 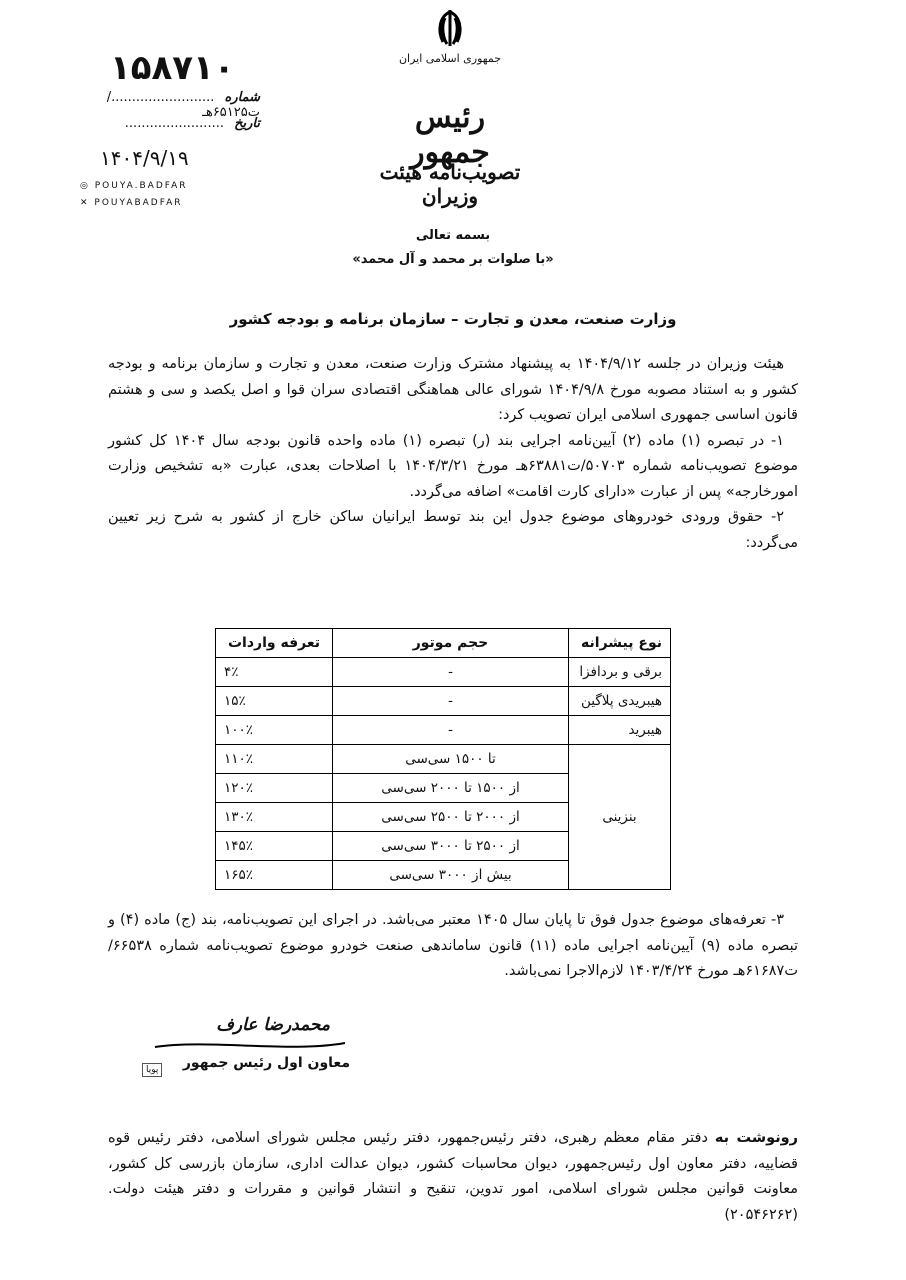 What do you see at coordinates (266, 1063) in the screenshot?
I see `signatory-title: معاون اول رئیس جمهور` at bounding box center [266, 1063].